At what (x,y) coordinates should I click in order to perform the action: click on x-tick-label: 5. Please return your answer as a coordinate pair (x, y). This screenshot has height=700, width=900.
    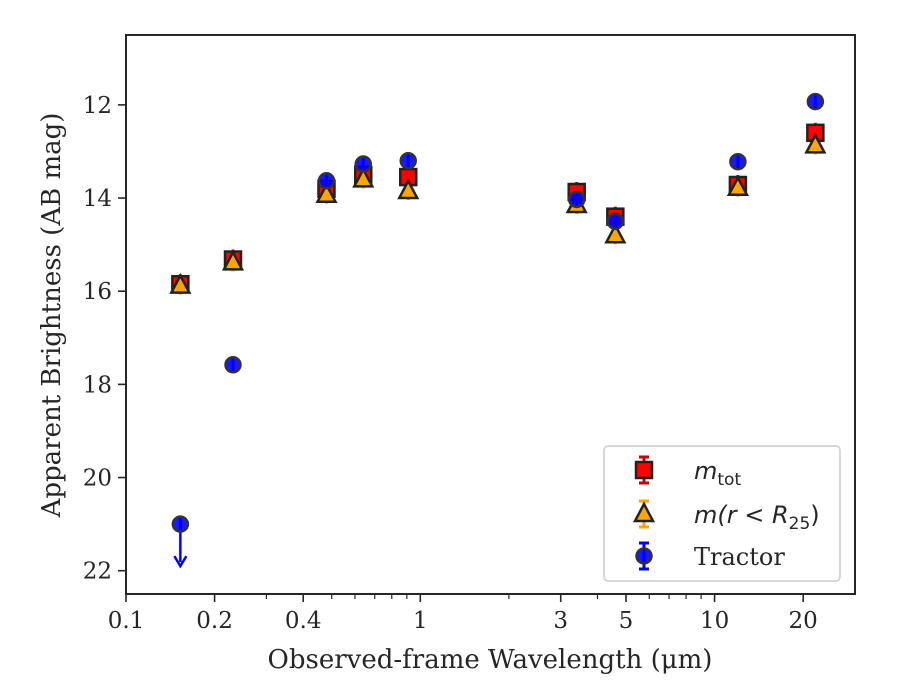
    Looking at the image, I should click on (626, 621).